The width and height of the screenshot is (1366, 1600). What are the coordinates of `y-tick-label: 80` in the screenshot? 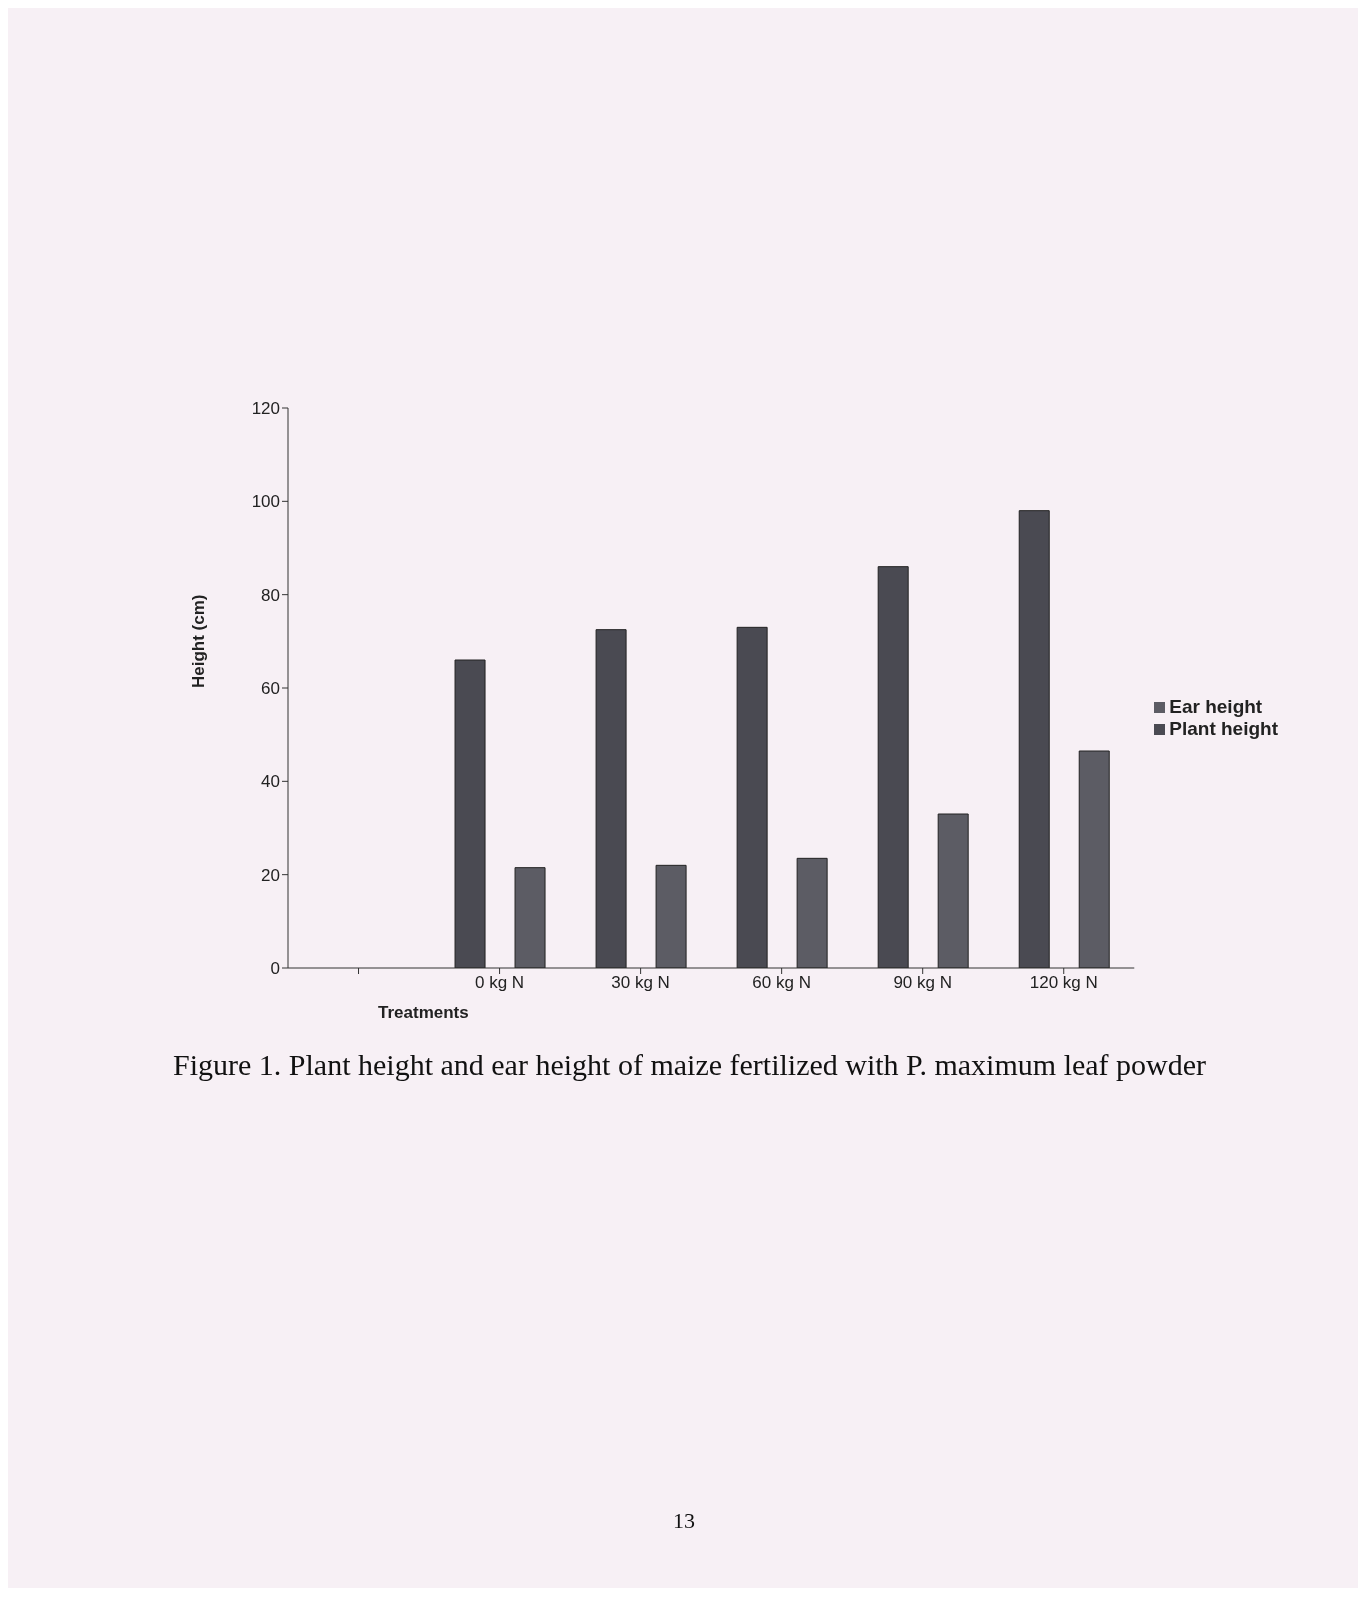 It's located at (270, 595).